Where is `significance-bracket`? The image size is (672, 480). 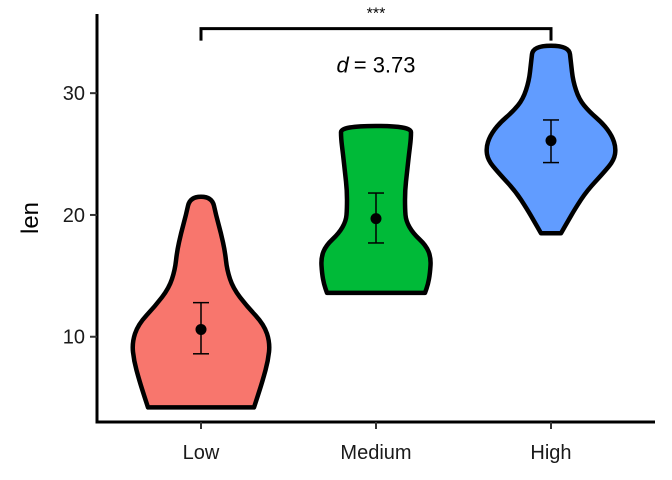 significance-bracket is located at coordinates (376, 34).